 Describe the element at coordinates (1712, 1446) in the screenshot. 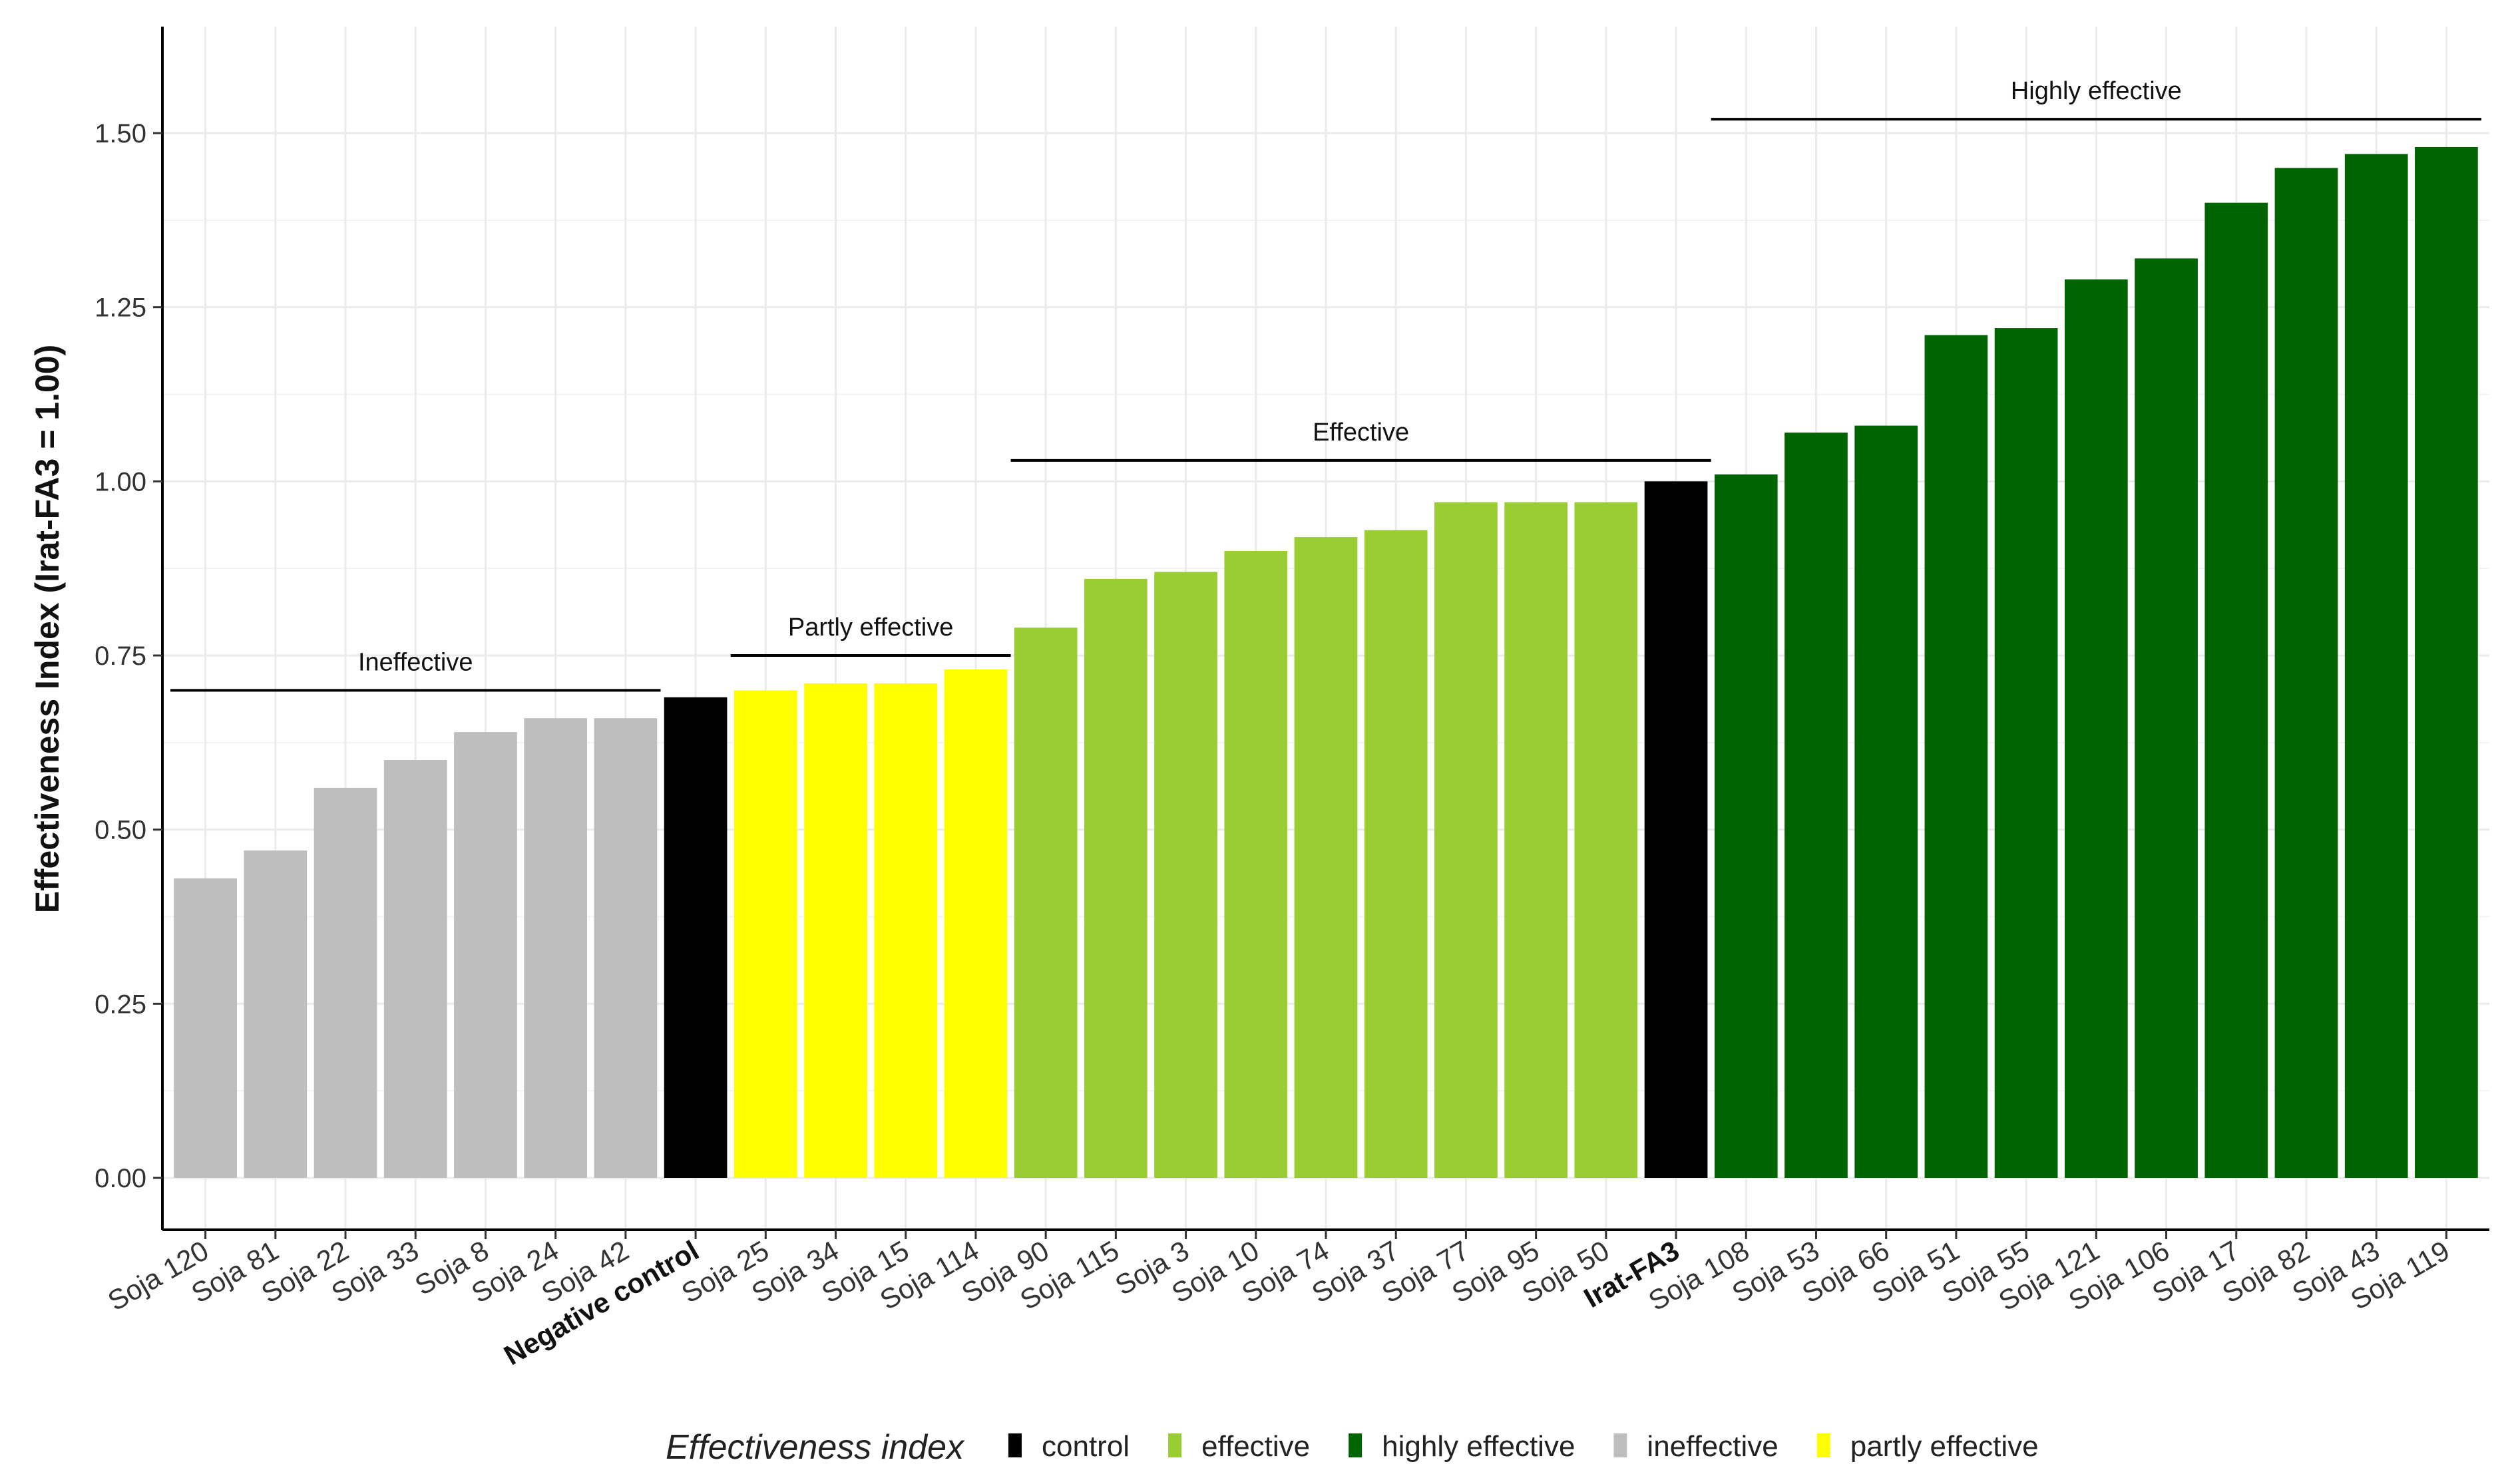

I see `legend-label: ineffective` at that location.